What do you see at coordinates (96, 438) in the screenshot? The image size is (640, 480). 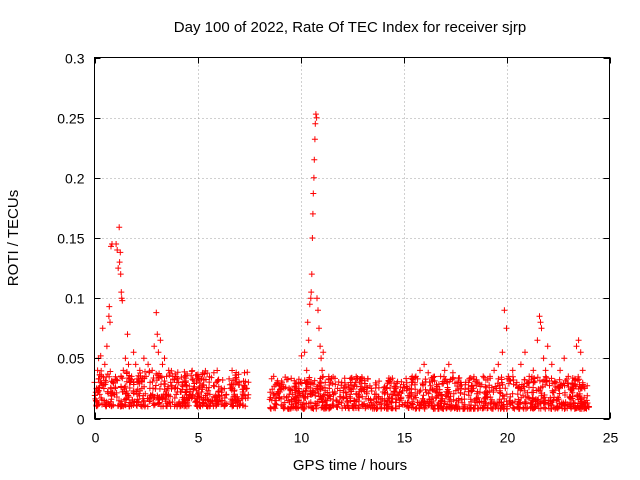 I see `x-tick-label: 0` at bounding box center [96, 438].